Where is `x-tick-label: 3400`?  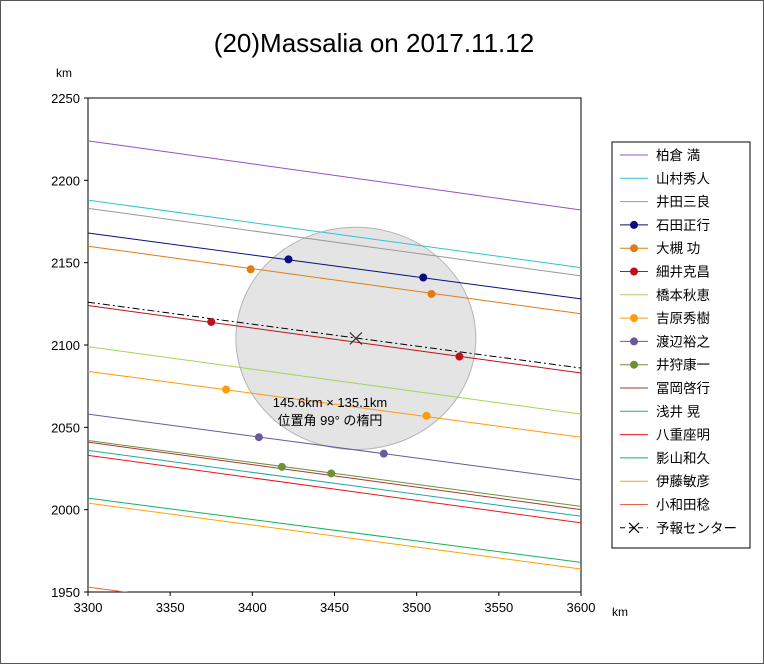
x-tick-label: 3400 is located at coordinates (252, 607).